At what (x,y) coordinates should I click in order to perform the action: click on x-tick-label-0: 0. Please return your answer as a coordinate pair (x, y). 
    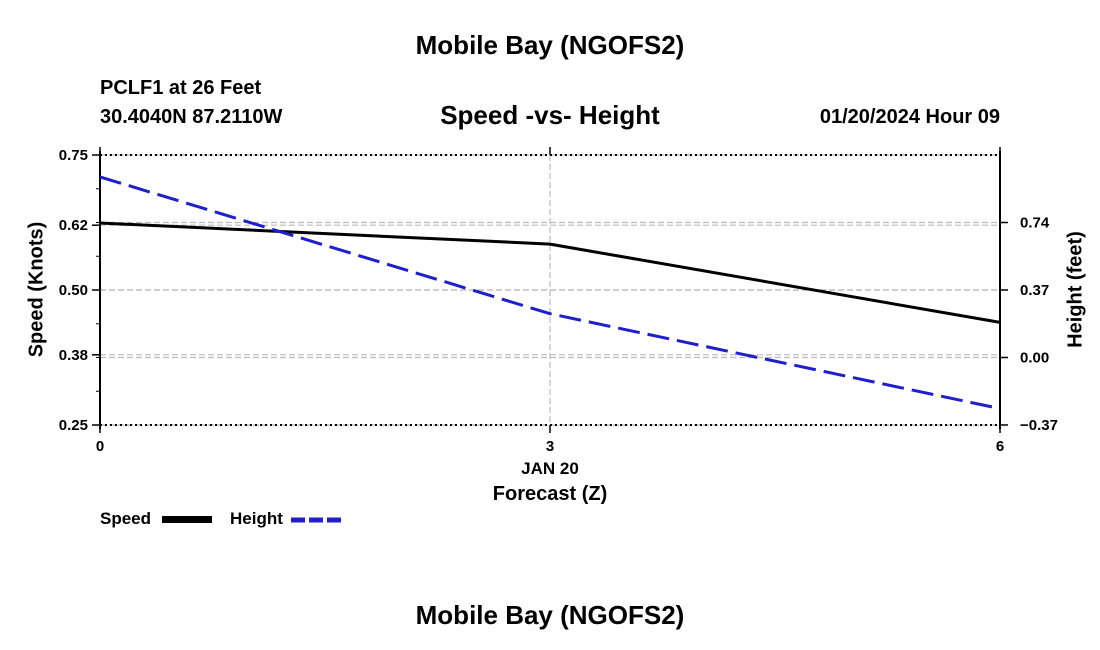
    Looking at the image, I should click on (100, 446).